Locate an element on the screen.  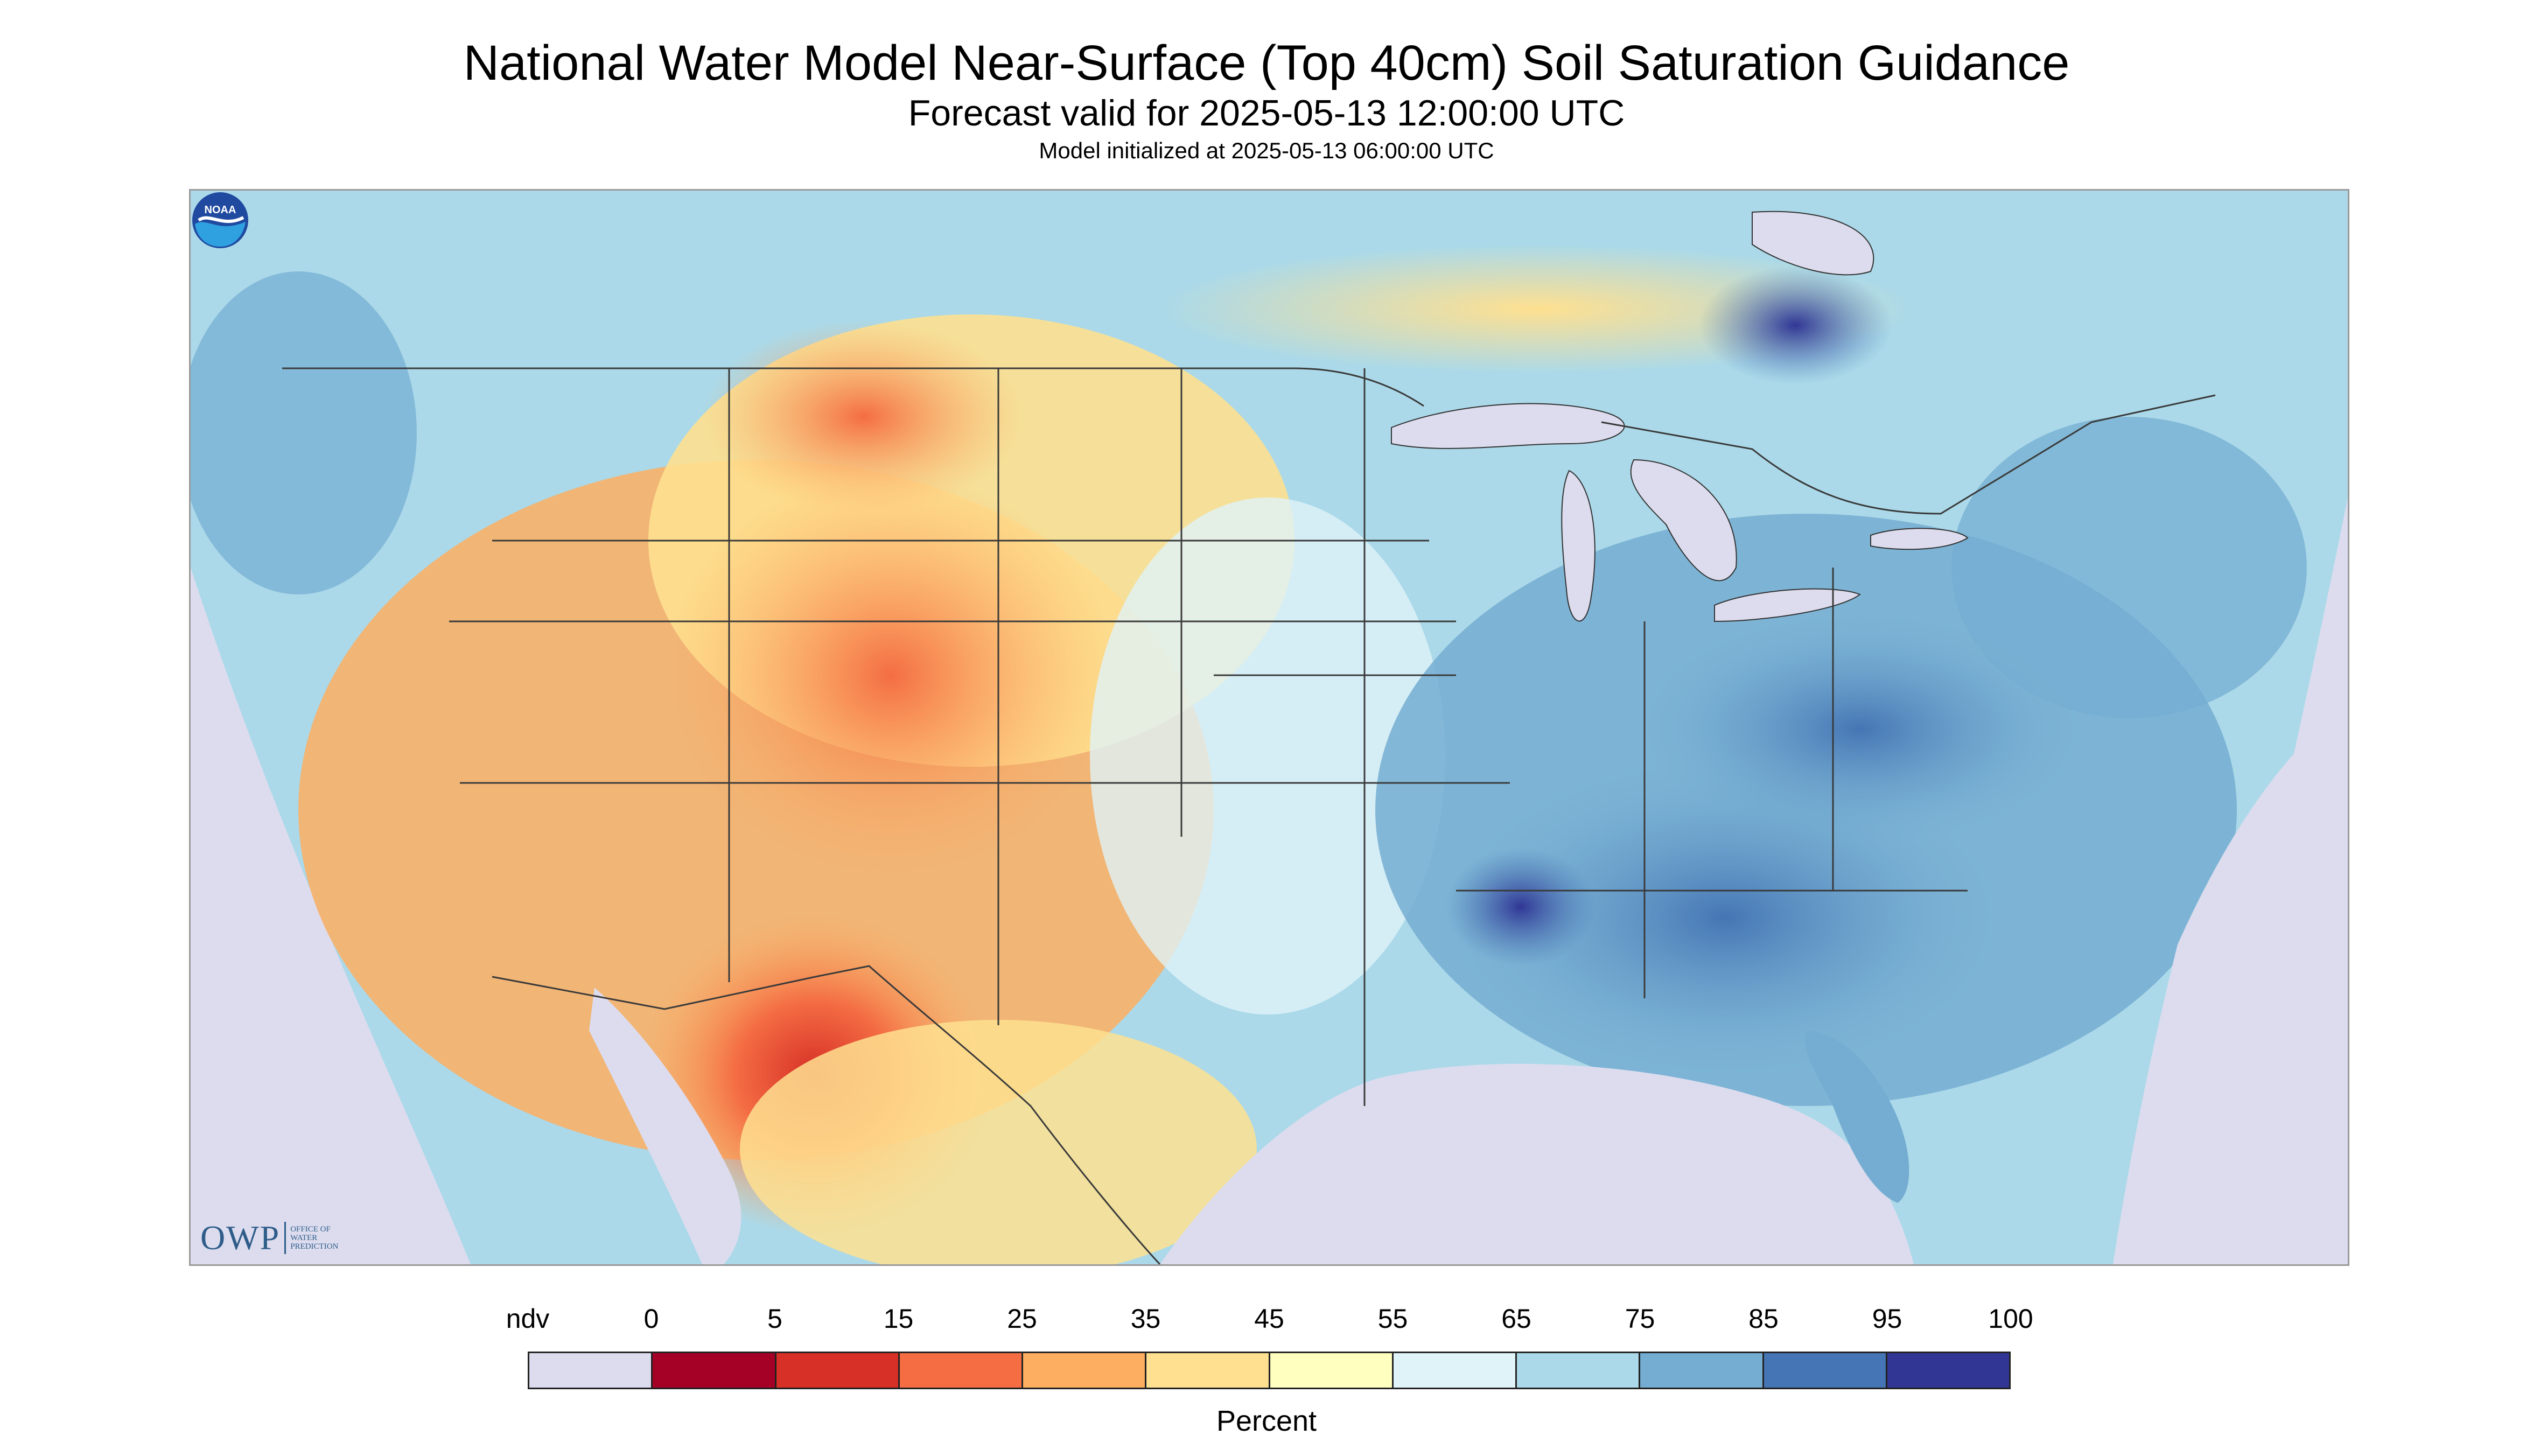
legend-tick-label: ndv is located at coordinates (528, 1319).